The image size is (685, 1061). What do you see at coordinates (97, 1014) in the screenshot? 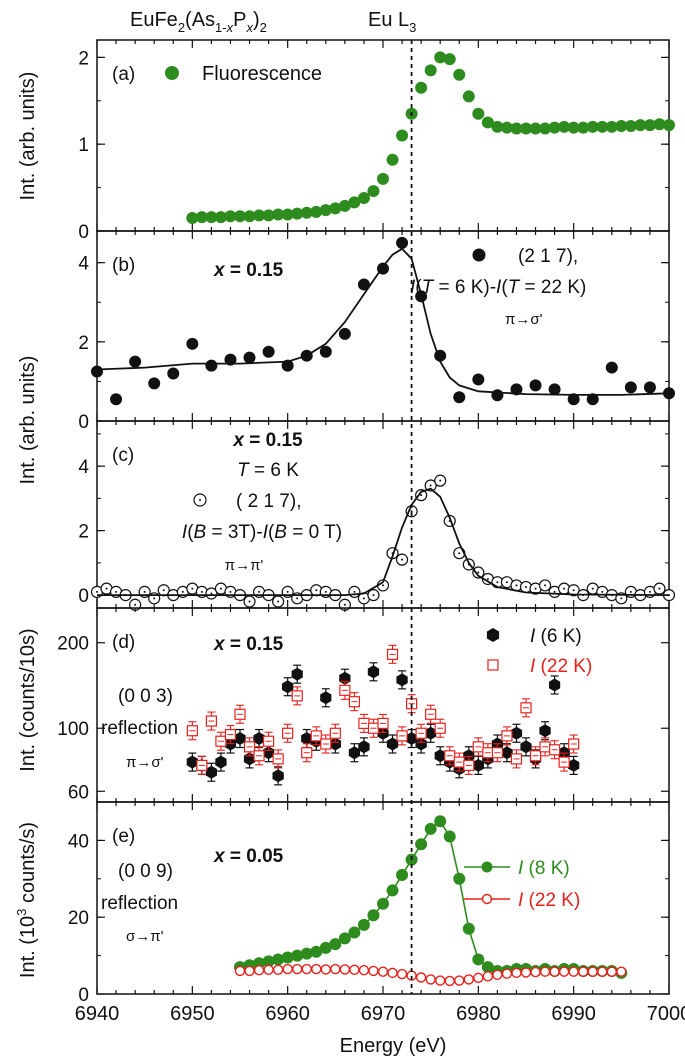
I see `x-tick-label: 6940` at bounding box center [97, 1014].